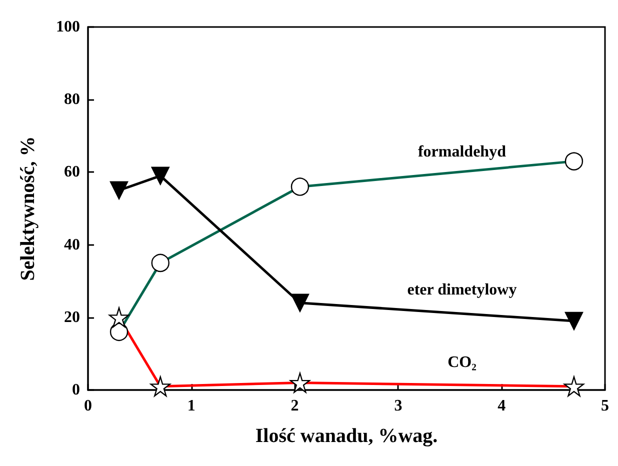 The height and width of the screenshot is (466, 618). What do you see at coordinates (28, 208) in the screenshot?
I see `y-axis-title: Selektywność, %` at bounding box center [28, 208].